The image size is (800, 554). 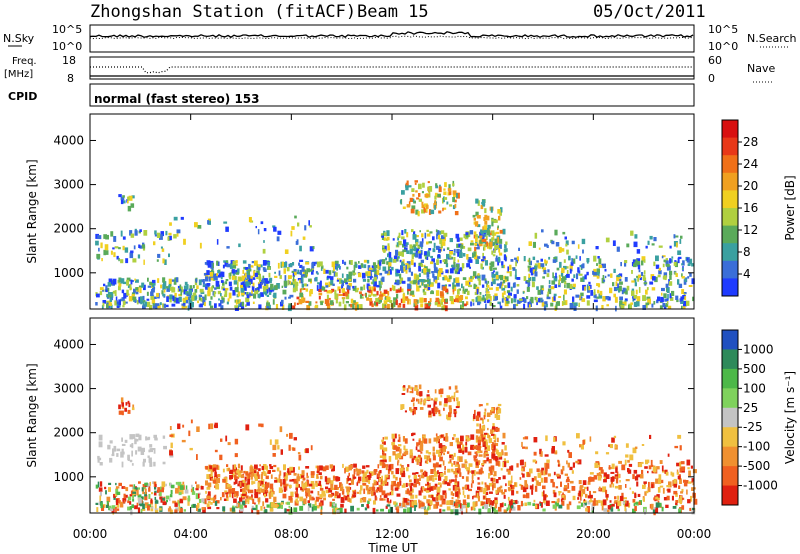 What do you see at coordinates (756, 447) in the screenshot?
I see `colorbar-tick-label: -100` at bounding box center [756, 447].